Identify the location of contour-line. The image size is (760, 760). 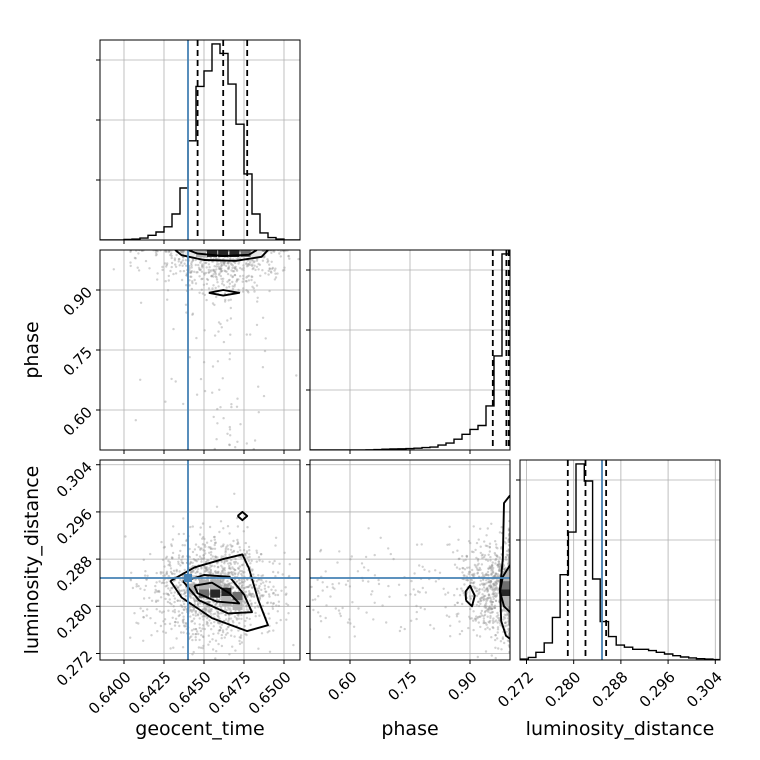
(217, 594).